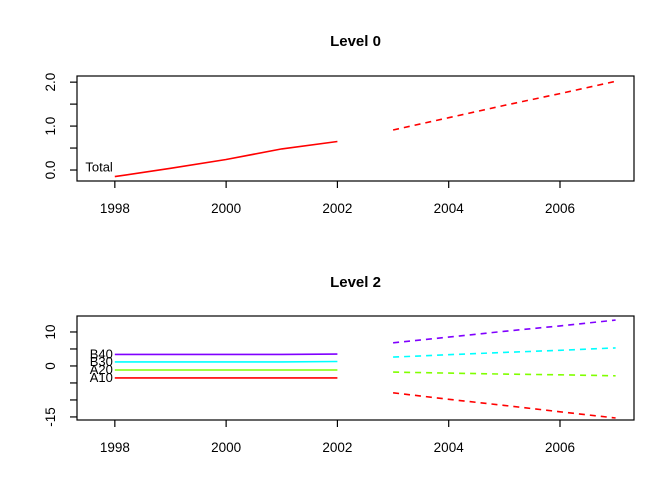  What do you see at coordinates (101, 361) in the screenshot?
I see `series-B30-label: B30` at bounding box center [101, 361].